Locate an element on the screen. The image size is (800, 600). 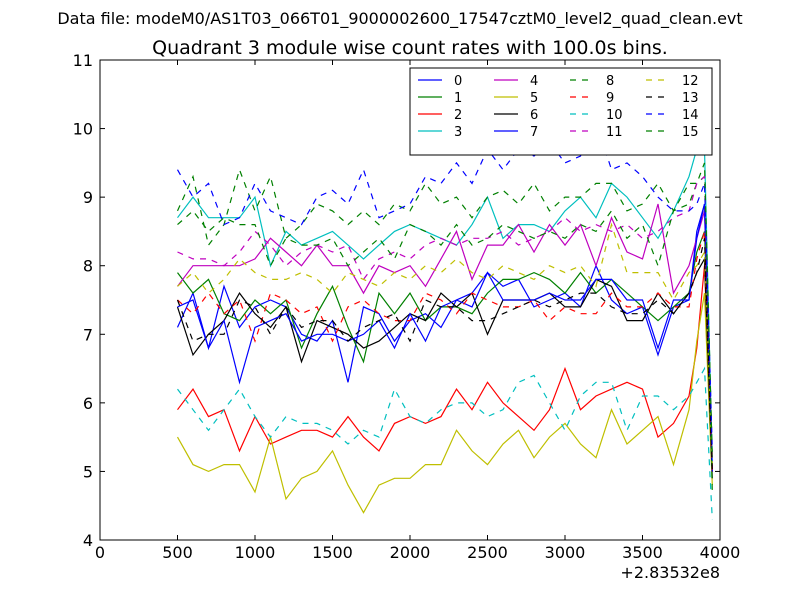
legend-label-10: 10 is located at coordinates (614, 115).